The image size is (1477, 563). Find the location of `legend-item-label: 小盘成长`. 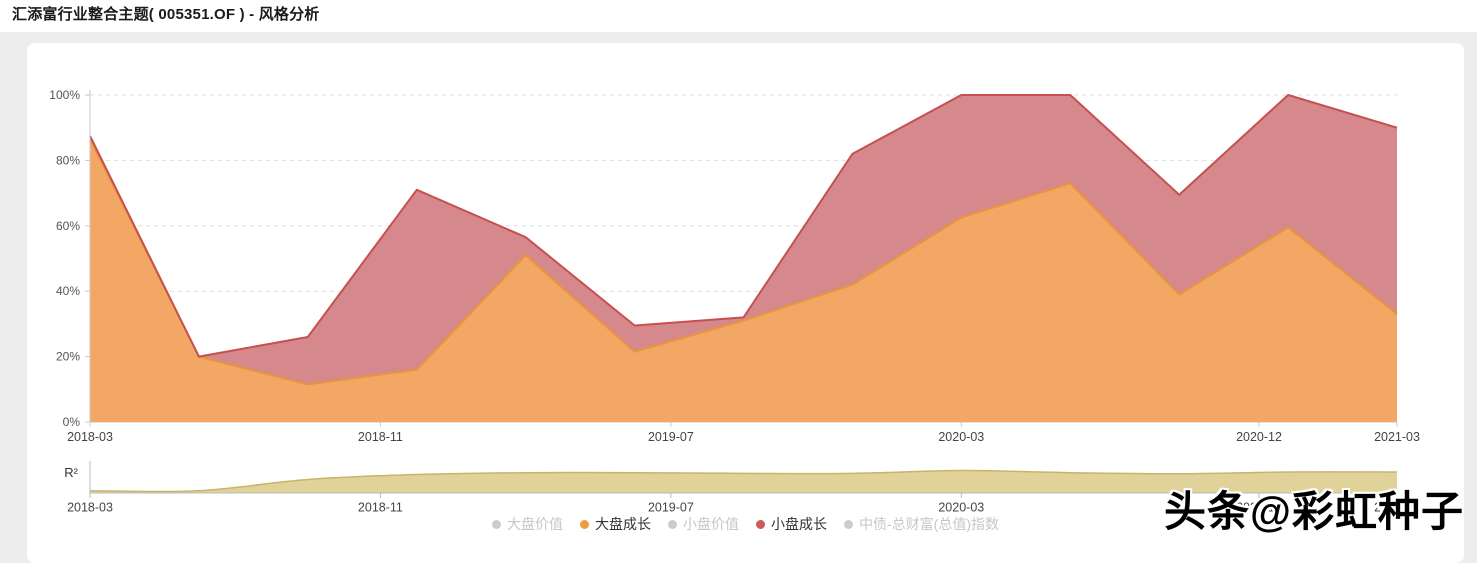

legend-item-label: 小盘成长 is located at coordinates (799, 524).